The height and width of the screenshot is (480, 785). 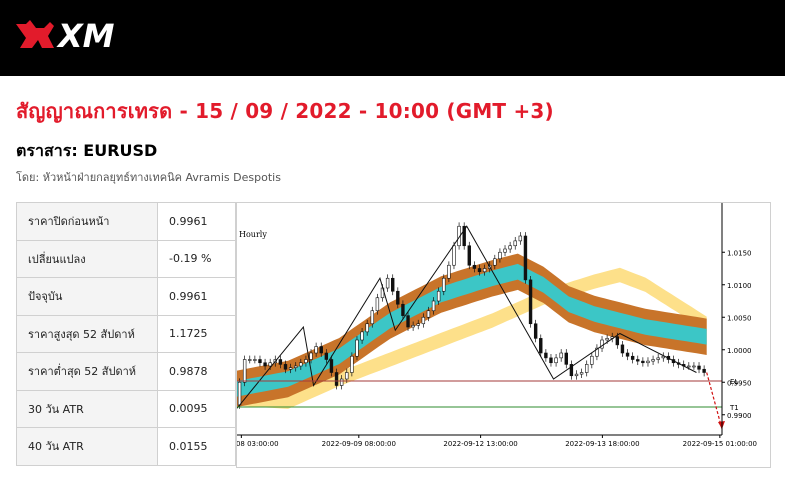 I want to click on stat-value: 1.1725, so click(x=196, y=333).